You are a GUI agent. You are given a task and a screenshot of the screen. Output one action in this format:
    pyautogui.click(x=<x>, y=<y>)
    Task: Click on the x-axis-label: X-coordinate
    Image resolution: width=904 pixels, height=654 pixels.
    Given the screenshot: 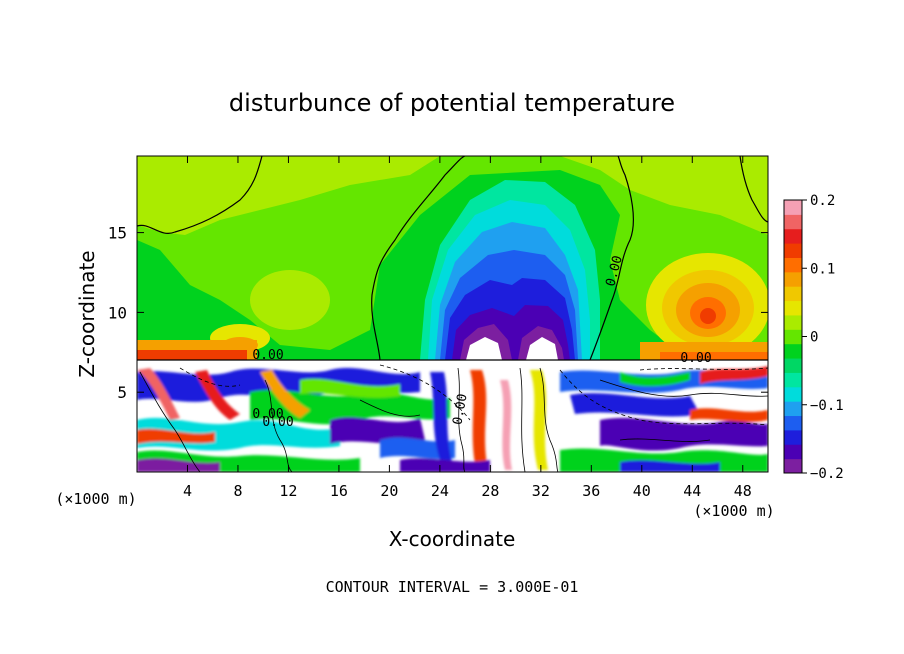 What is the action you would take?
    pyautogui.click(x=452, y=539)
    